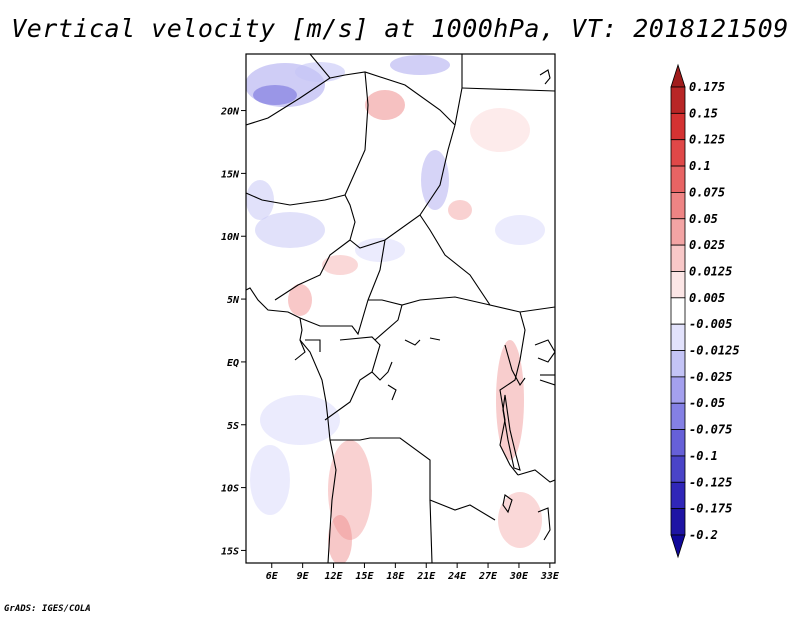 This screenshot has height=618, width=800. What do you see at coordinates (710, 482) in the screenshot?
I see `colorbar-label: -0.125` at bounding box center [710, 482].